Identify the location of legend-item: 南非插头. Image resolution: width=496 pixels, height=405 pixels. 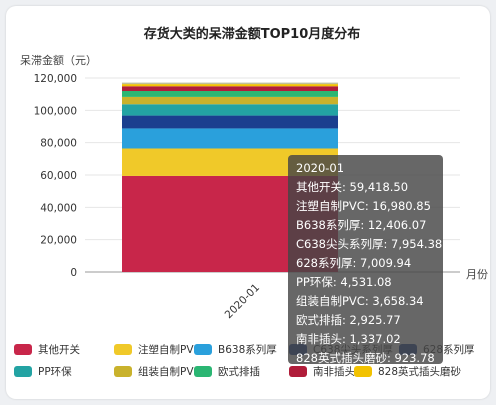
(322, 371).